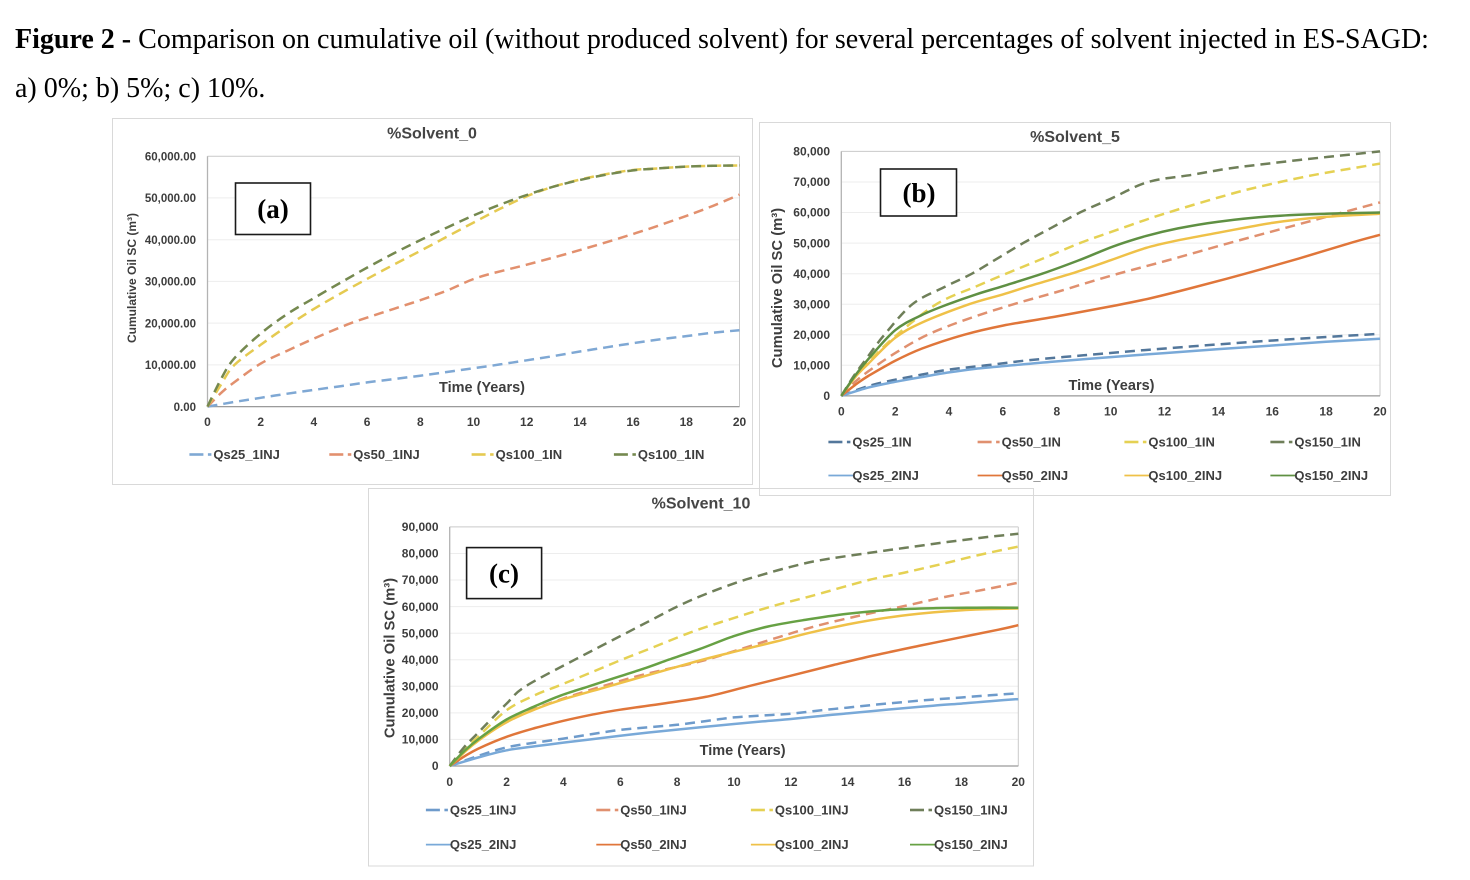 Image resolution: width=1470 pixels, height=880 pixels. What do you see at coordinates (170, 366) in the screenshot?
I see `svg-text: 10,000.00` at bounding box center [170, 366].